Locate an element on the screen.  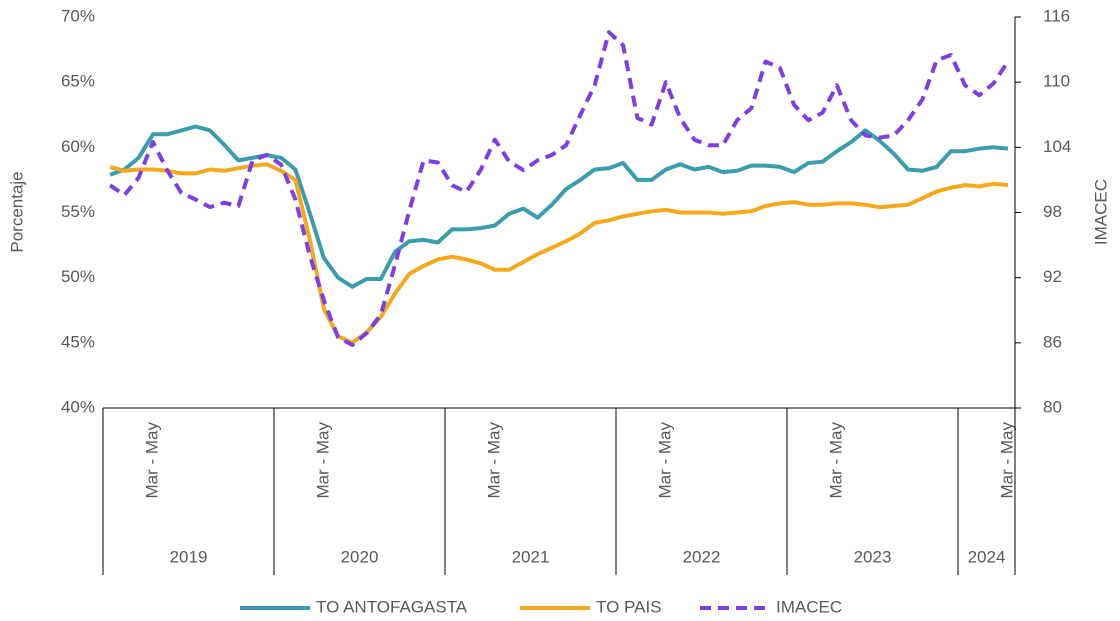
group-label: 2019 is located at coordinates (189, 556).